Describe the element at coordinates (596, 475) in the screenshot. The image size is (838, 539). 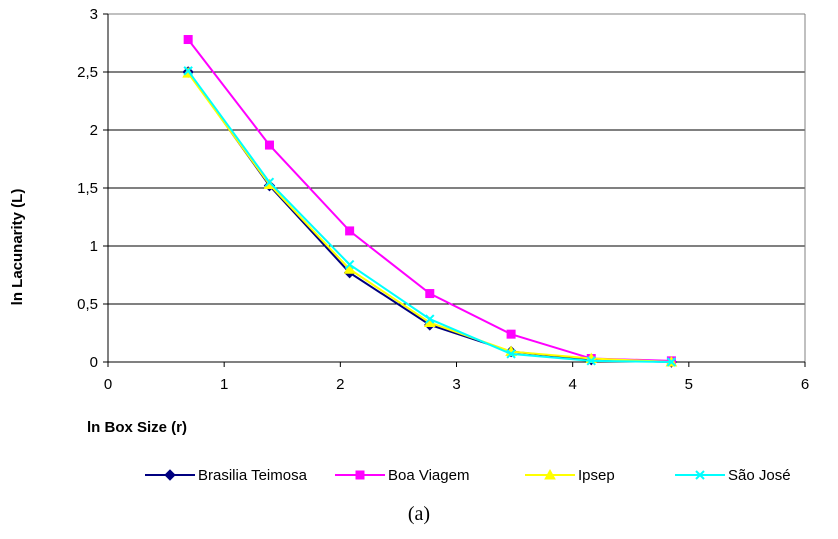
I see `legend-label: Ipsep` at that location.